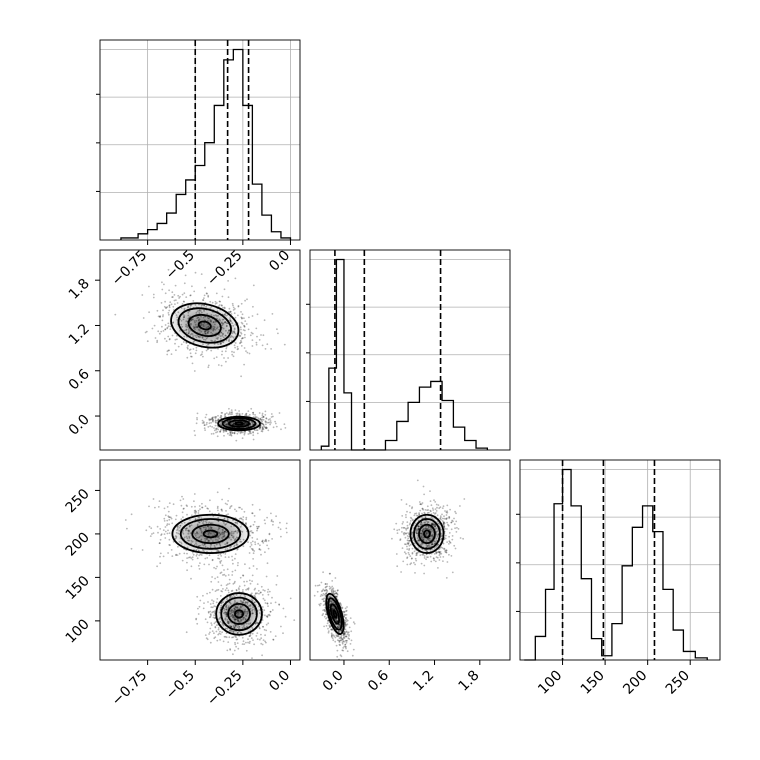 The width and height of the screenshot is (760, 760). I want to click on x-tick-label: 200, so click(635, 683).